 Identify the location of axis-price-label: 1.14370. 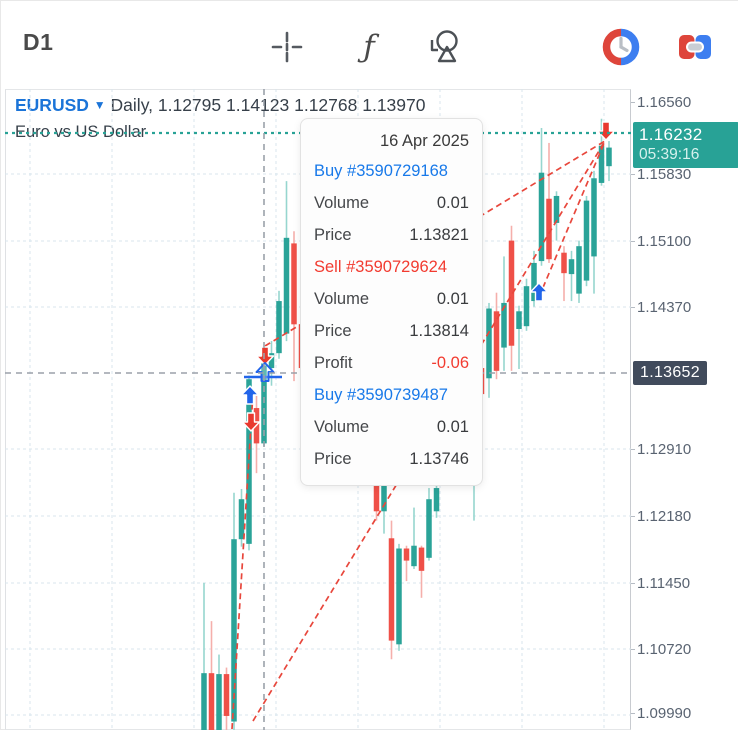
(664, 307).